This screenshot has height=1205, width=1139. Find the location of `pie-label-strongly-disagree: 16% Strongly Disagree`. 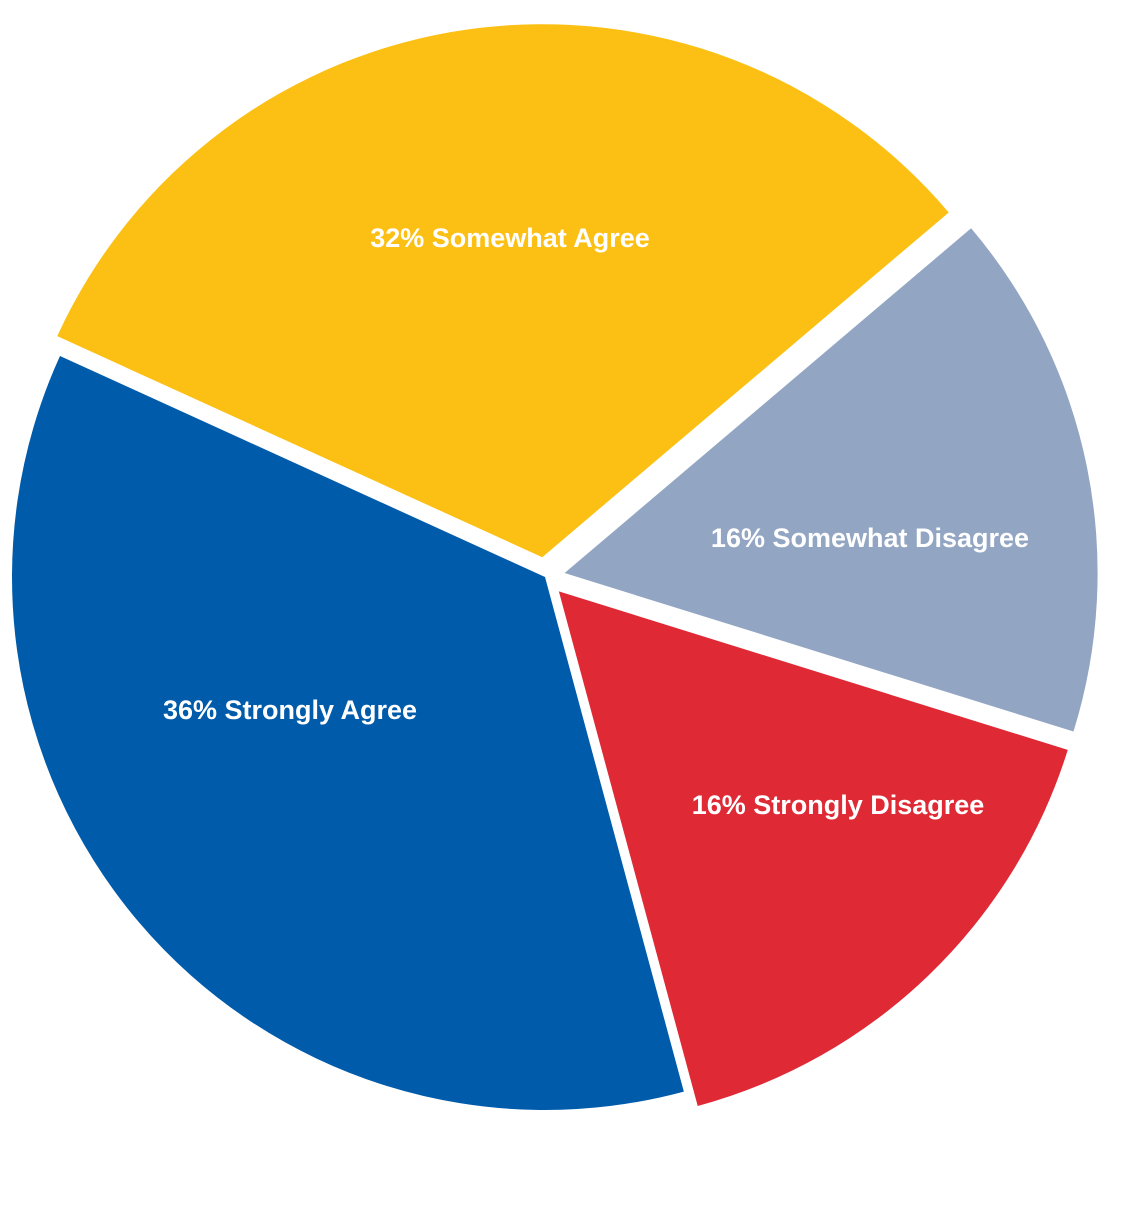

pie-label-strongly-disagree: 16% Strongly Disagree is located at coordinates (838, 805).